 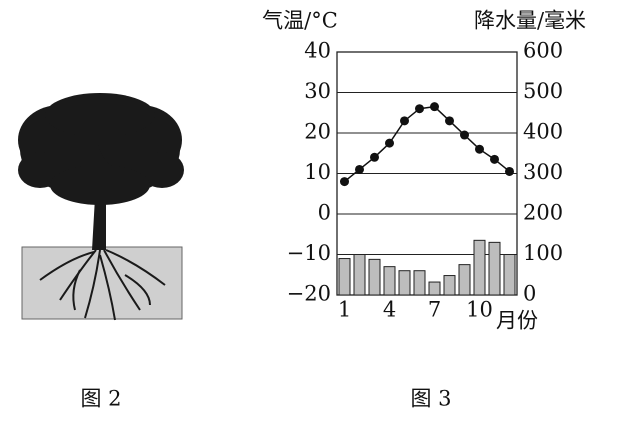 What do you see at coordinates (344, 310) in the screenshot?
I see `x-tick-label: 1` at bounding box center [344, 310].